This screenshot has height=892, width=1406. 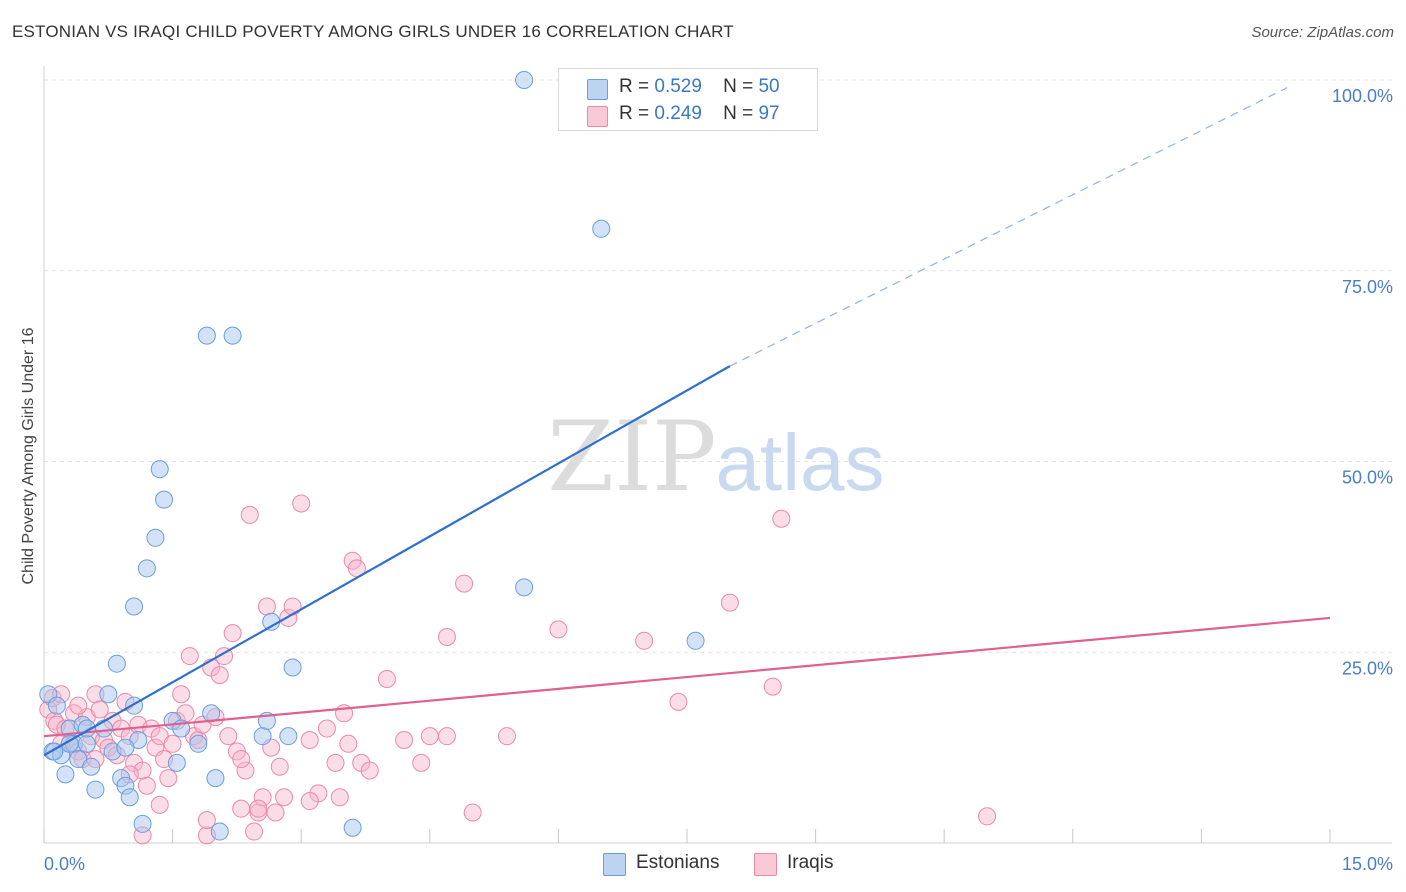 What do you see at coordinates (634, 113) in the screenshot?
I see `stats-iraqis-r-label: R =` at bounding box center [634, 113].